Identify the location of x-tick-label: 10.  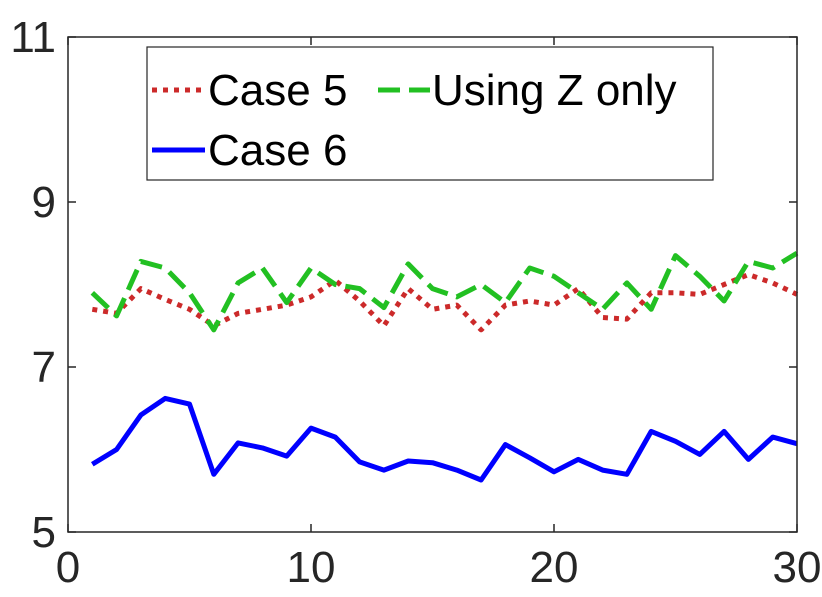
(311, 567).